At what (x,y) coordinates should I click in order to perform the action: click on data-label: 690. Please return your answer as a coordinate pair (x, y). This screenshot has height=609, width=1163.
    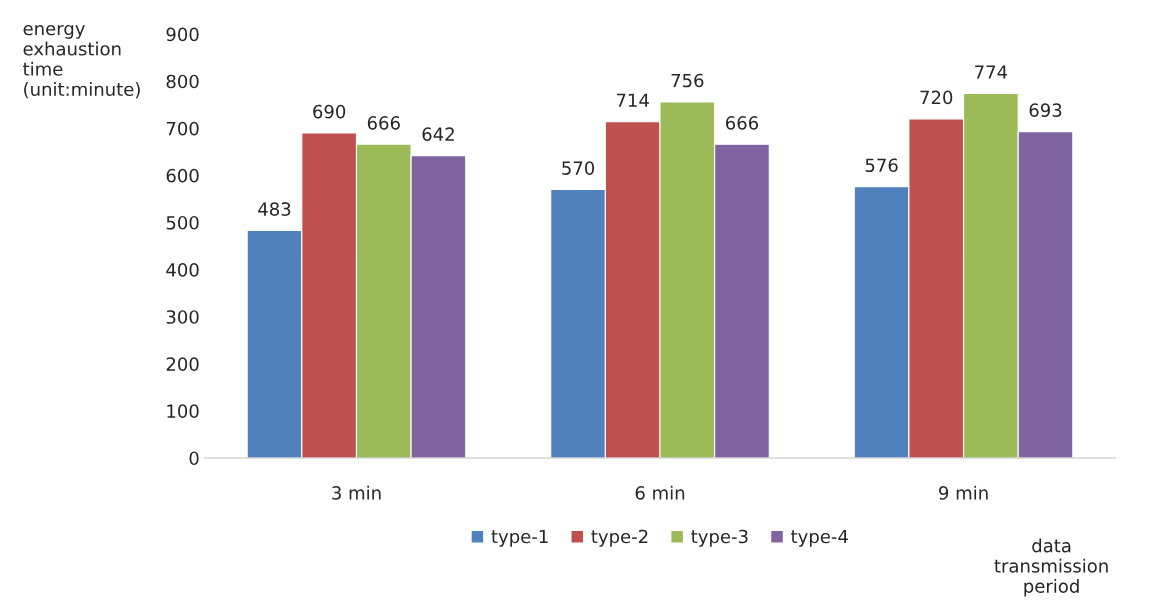
    Looking at the image, I should click on (329, 111).